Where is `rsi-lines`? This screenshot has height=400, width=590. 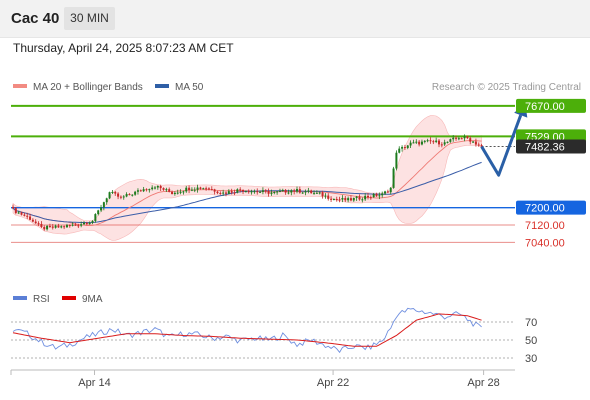
rsi-lines is located at coordinates (247, 330).